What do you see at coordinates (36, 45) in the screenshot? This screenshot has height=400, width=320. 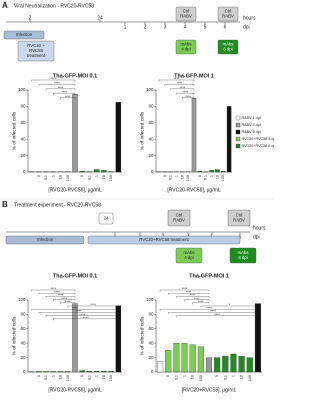 I see `box-text: RVC20 +` at bounding box center [36, 45].